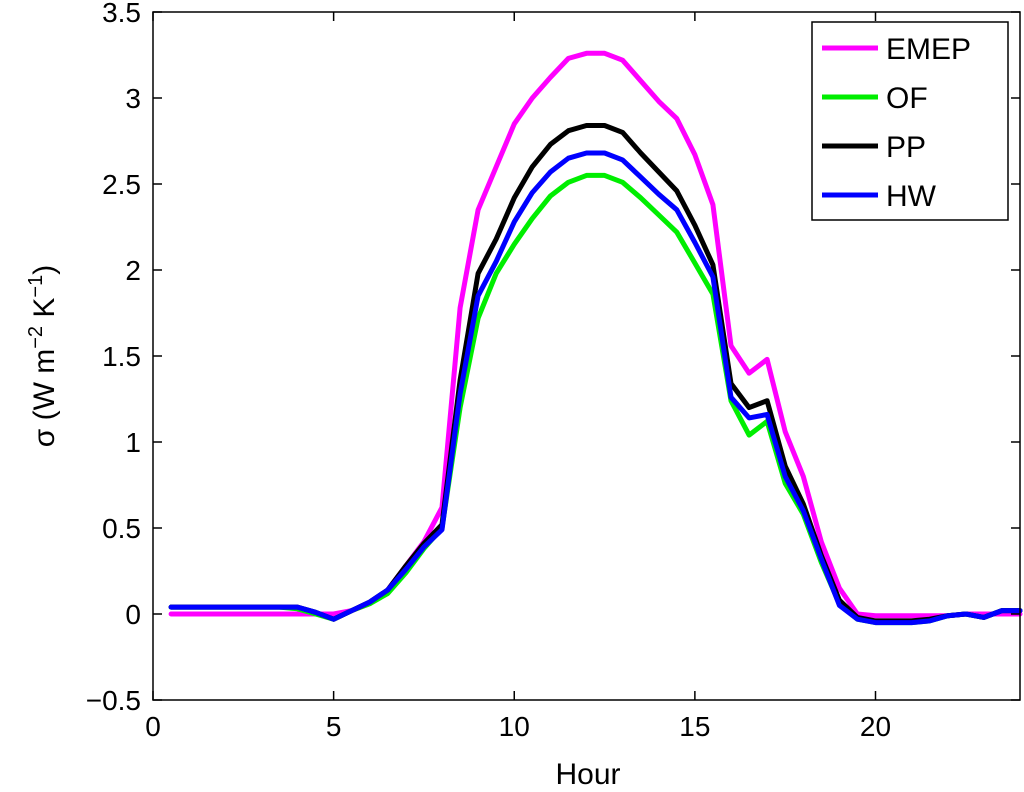  What do you see at coordinates (36, 337) in the screenshot?
I see `y-axis-title-exp1: −2` at bounding box center [36, 337].